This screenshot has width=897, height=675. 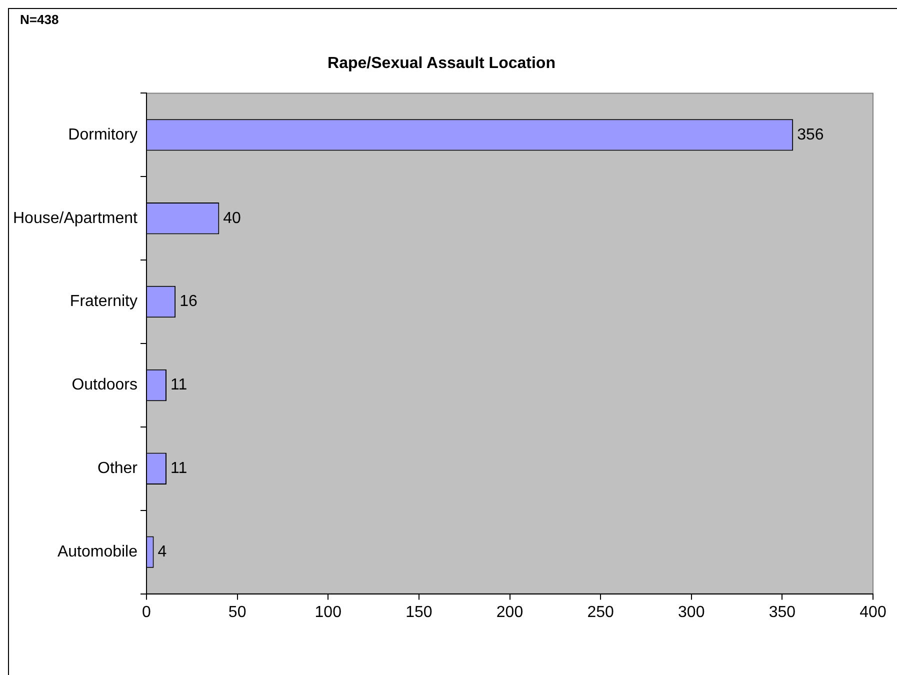 I want to click on text: N=438, so click(x=39, y=19).